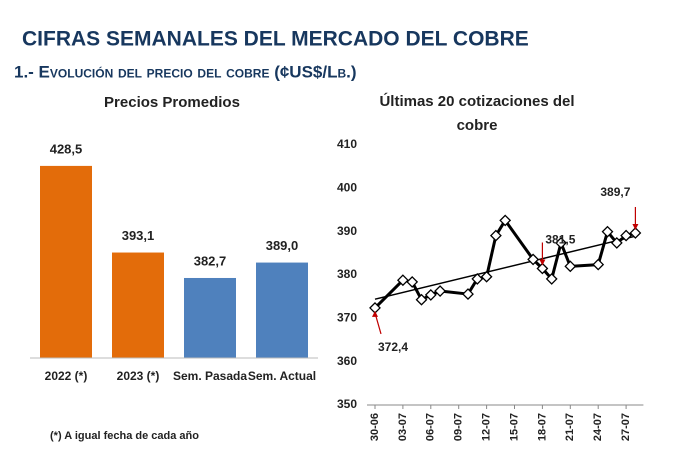  Describe the element at coordinates (347, 274) in the screenshot. I see `y-tick-label: 380` at that location.